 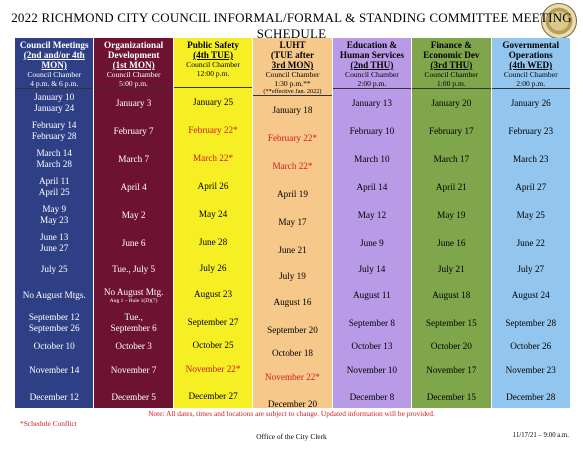 I want to click on meeting-date: July 19, so click(x=292, y=275).